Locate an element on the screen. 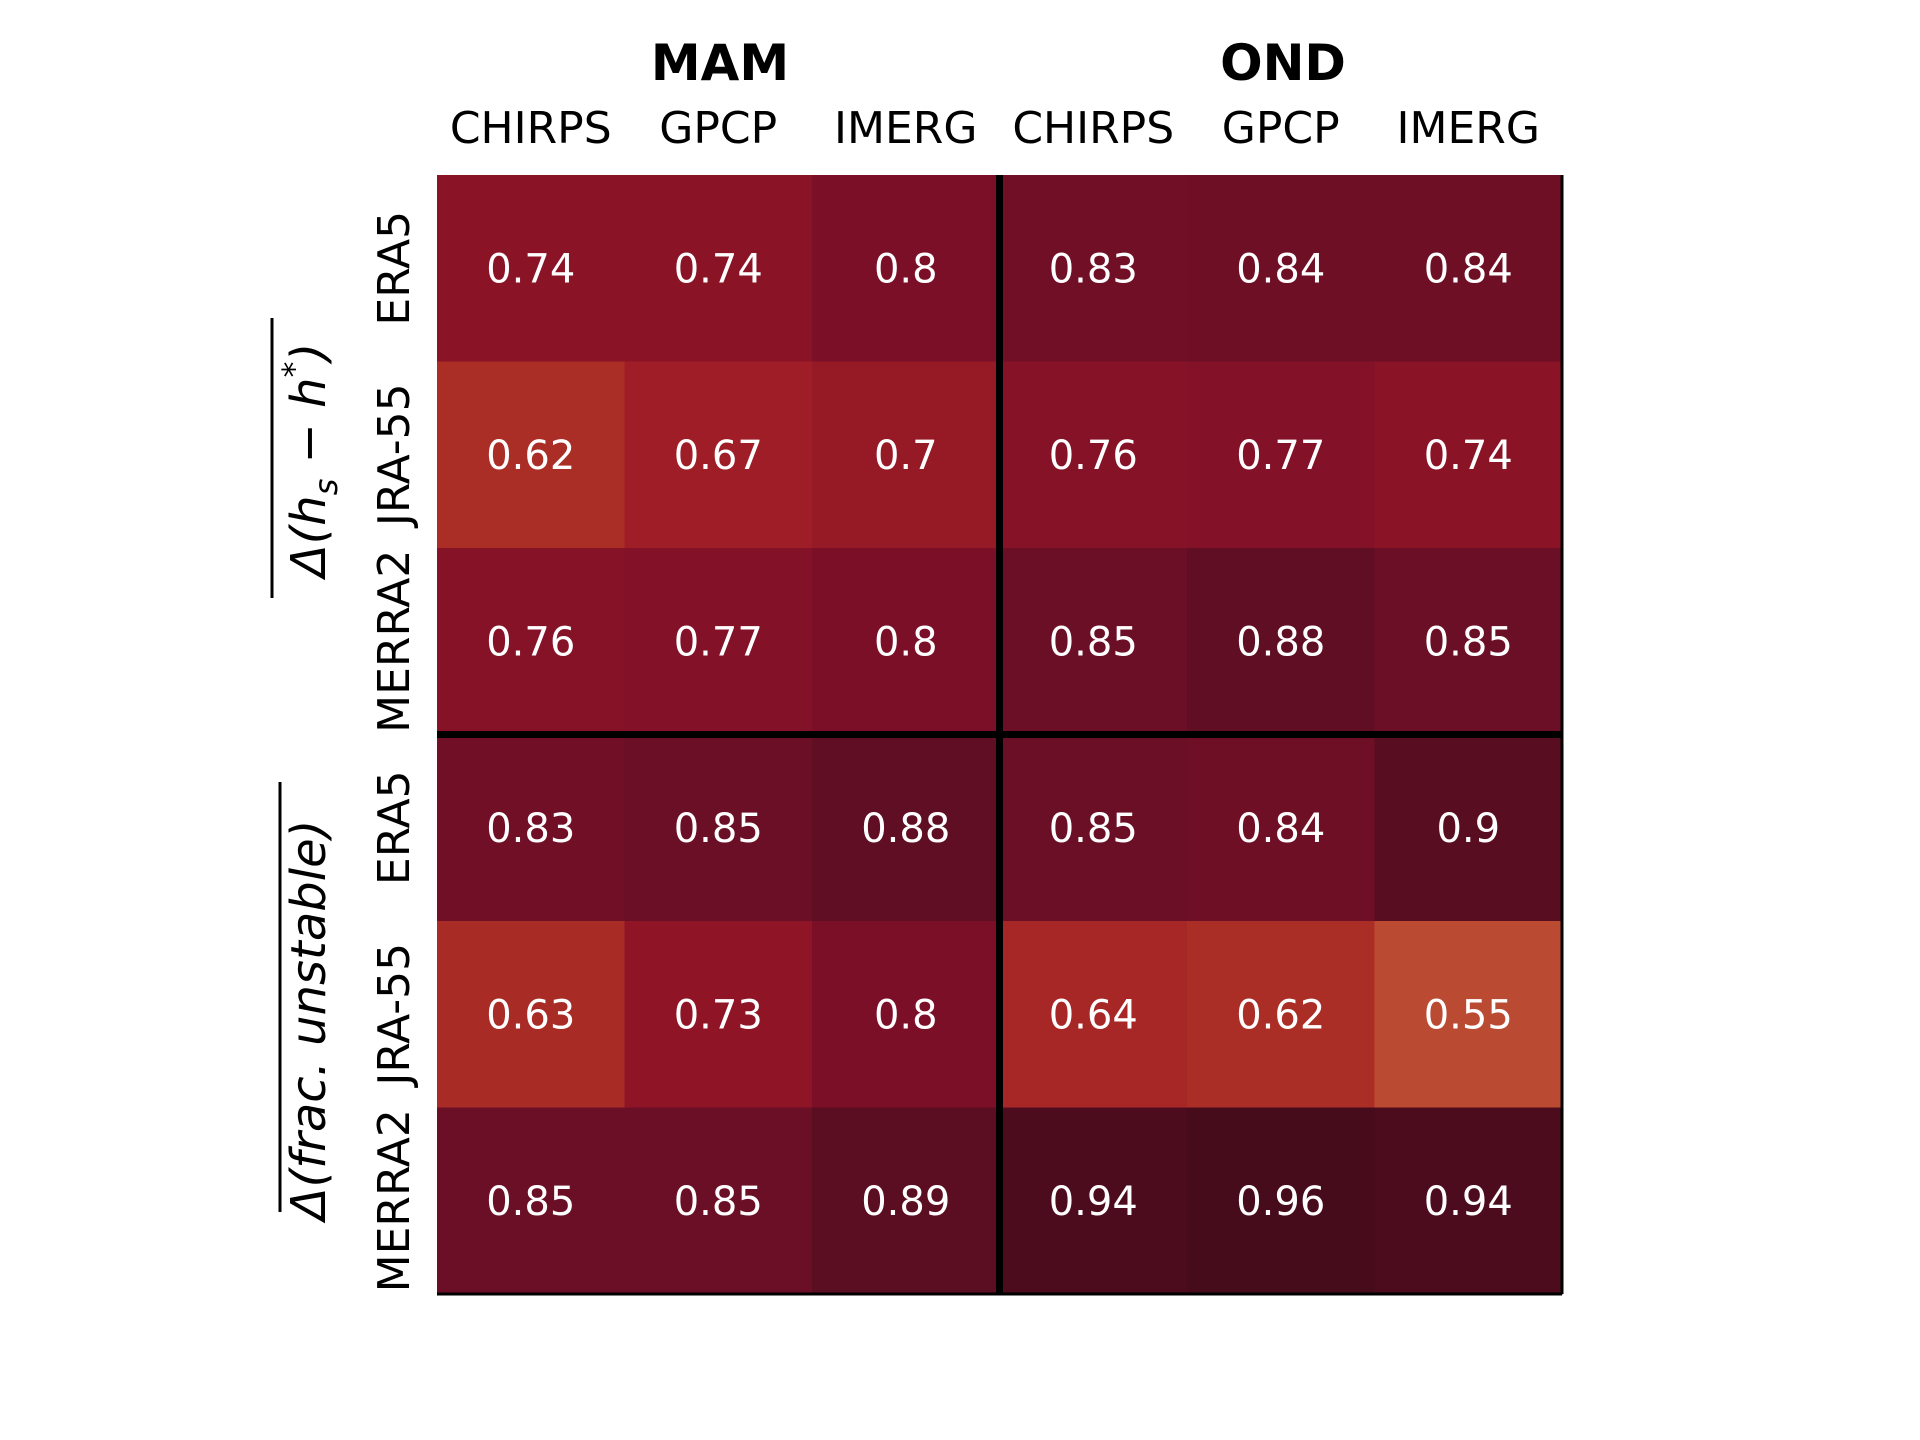 Image resolution: width=1920 pixels, height=1440 pixels. cell-value-label: 0.64 is located at coordinates (1093, 1015).